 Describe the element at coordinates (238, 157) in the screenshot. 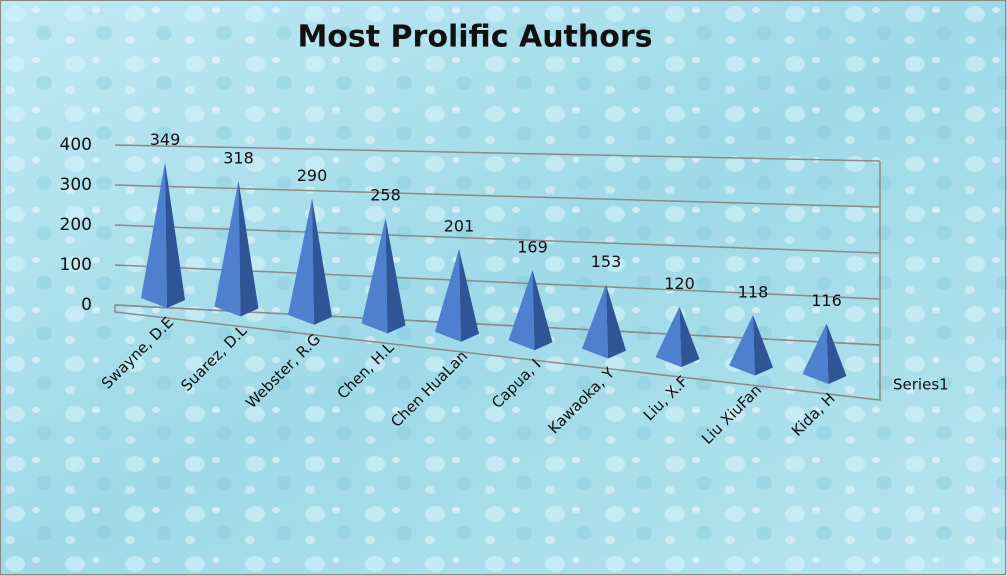

I see `data-label: 318` at that location.